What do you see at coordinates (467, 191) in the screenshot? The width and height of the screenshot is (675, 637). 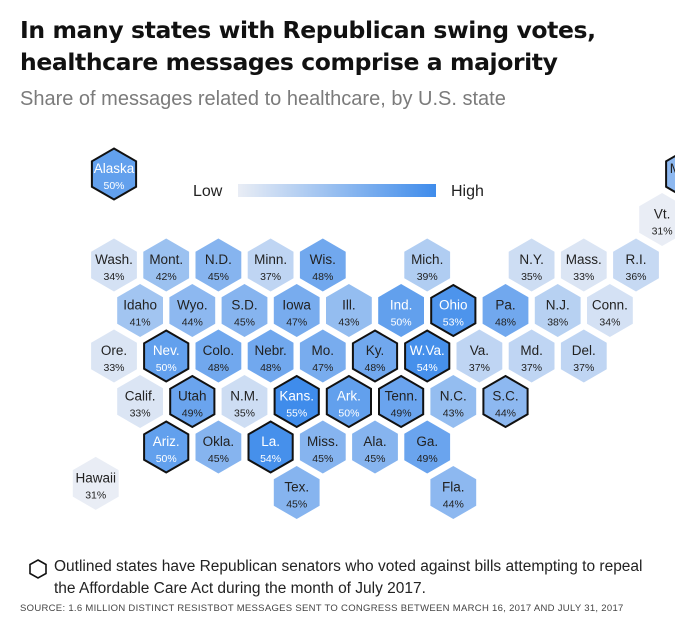 I see `legend-high-label: High` at bounding box center [467, 191].